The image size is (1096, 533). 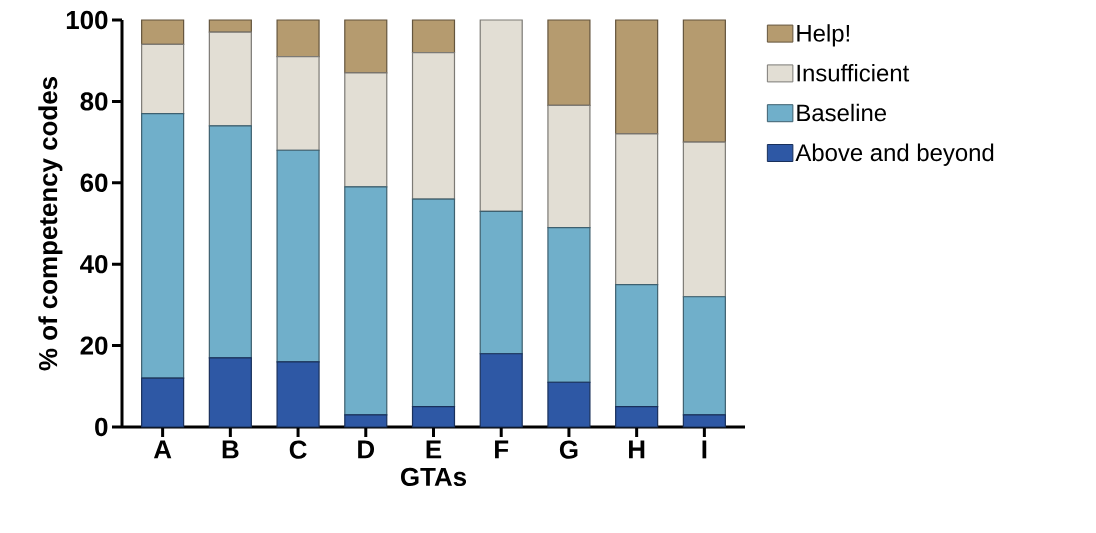 What do you see at coordinates (50, 224) in the screenshot?
I see `y-axis-title: % of competency codes` at bounding box center [50, 224].